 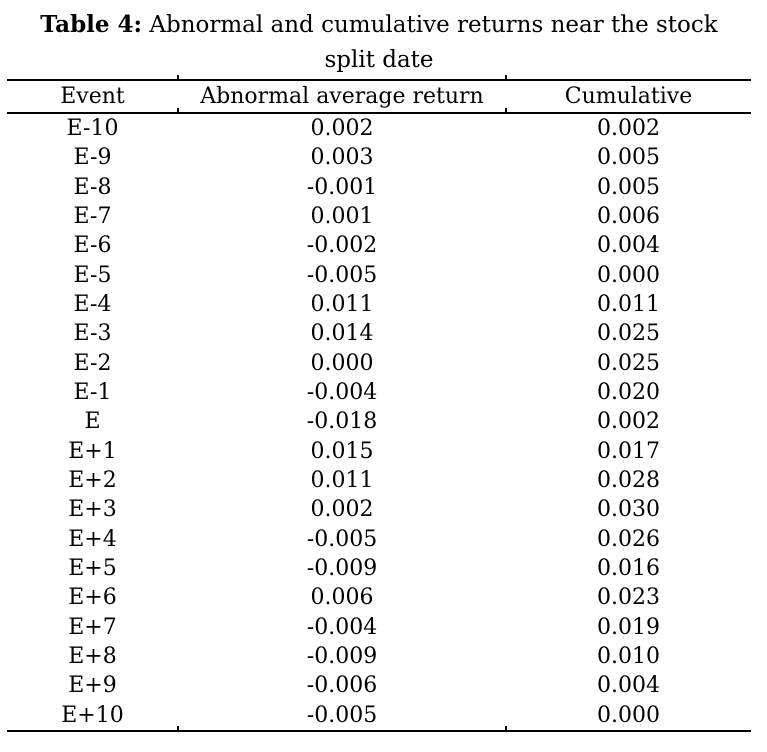 I want to click on abnormal-return-cell: 0.003, so click(x=342, y=158).